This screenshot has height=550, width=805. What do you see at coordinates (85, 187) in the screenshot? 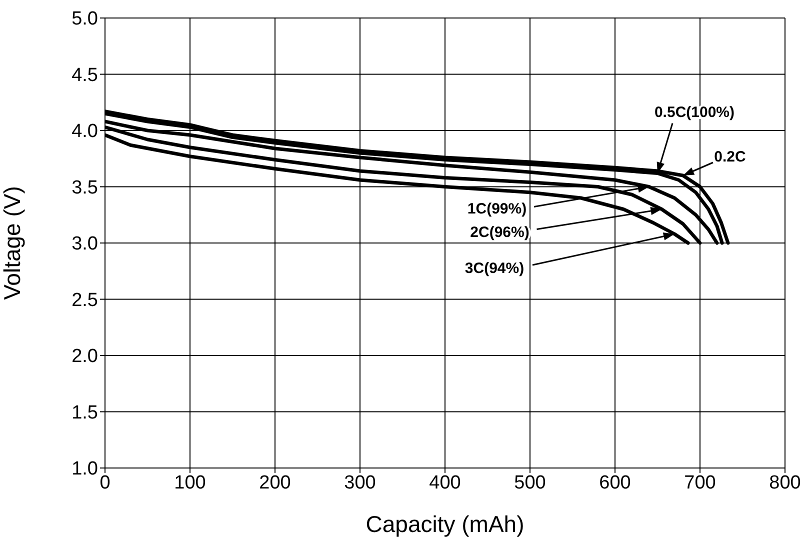
I see `y-tick-label: 3.5` at bounding box center [85, 187].